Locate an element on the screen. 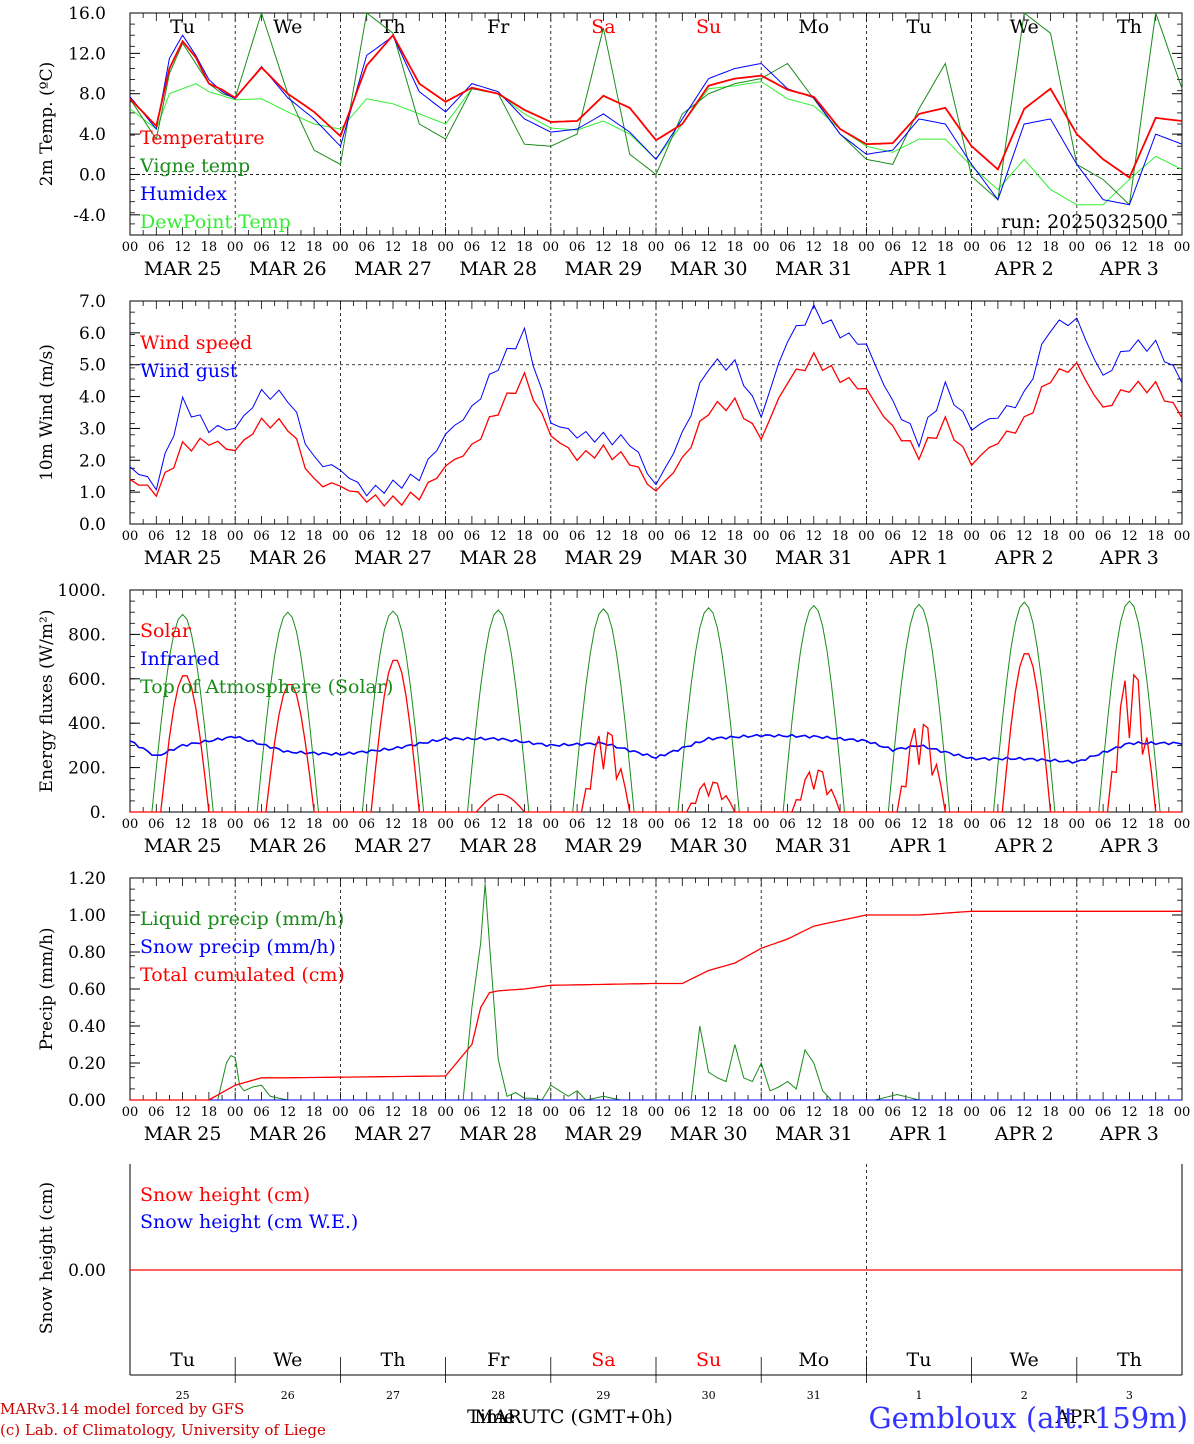 The height and width of the screenshot is (1444, 1194). series-line-wind-gust is located at coordinates (656, 400).